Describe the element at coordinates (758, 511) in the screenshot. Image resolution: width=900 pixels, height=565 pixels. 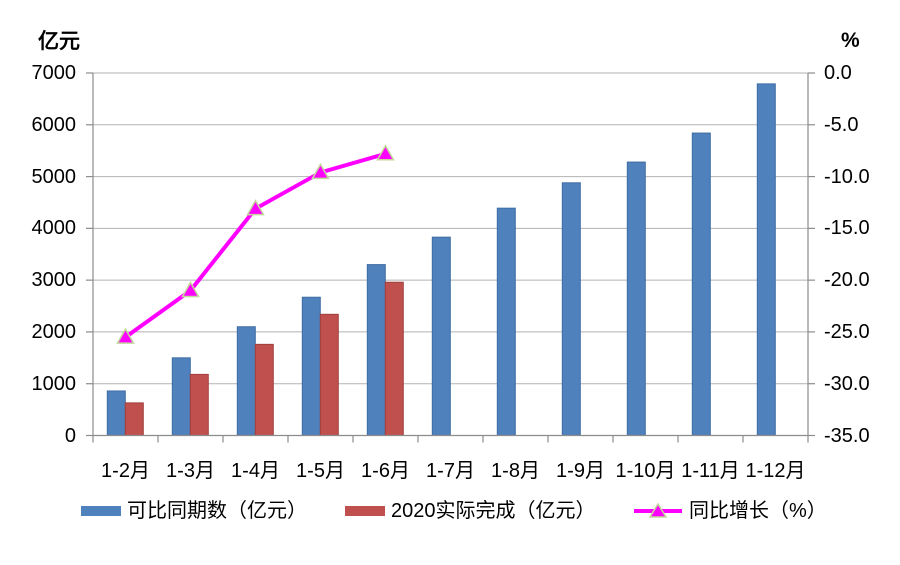
I see `legend-label: 同比增长（%）` at that location.